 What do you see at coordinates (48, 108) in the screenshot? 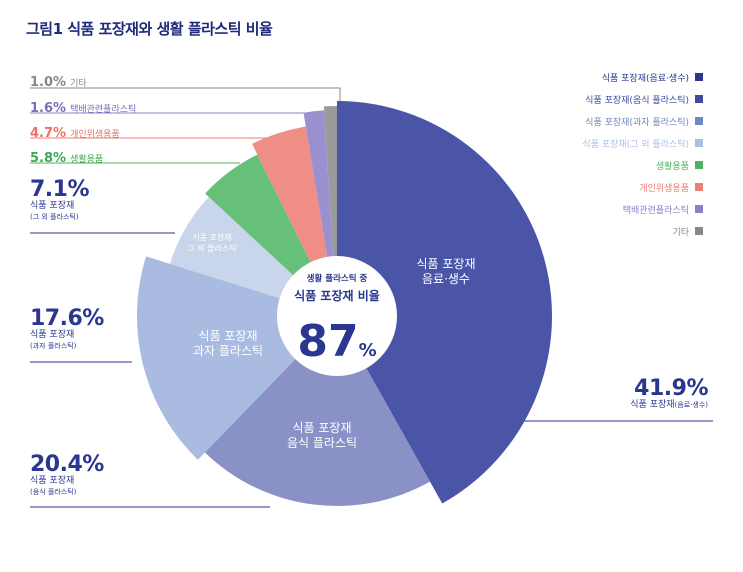
I see `label-delivery-pct: 1.6%` at bounding box center [48, 108].